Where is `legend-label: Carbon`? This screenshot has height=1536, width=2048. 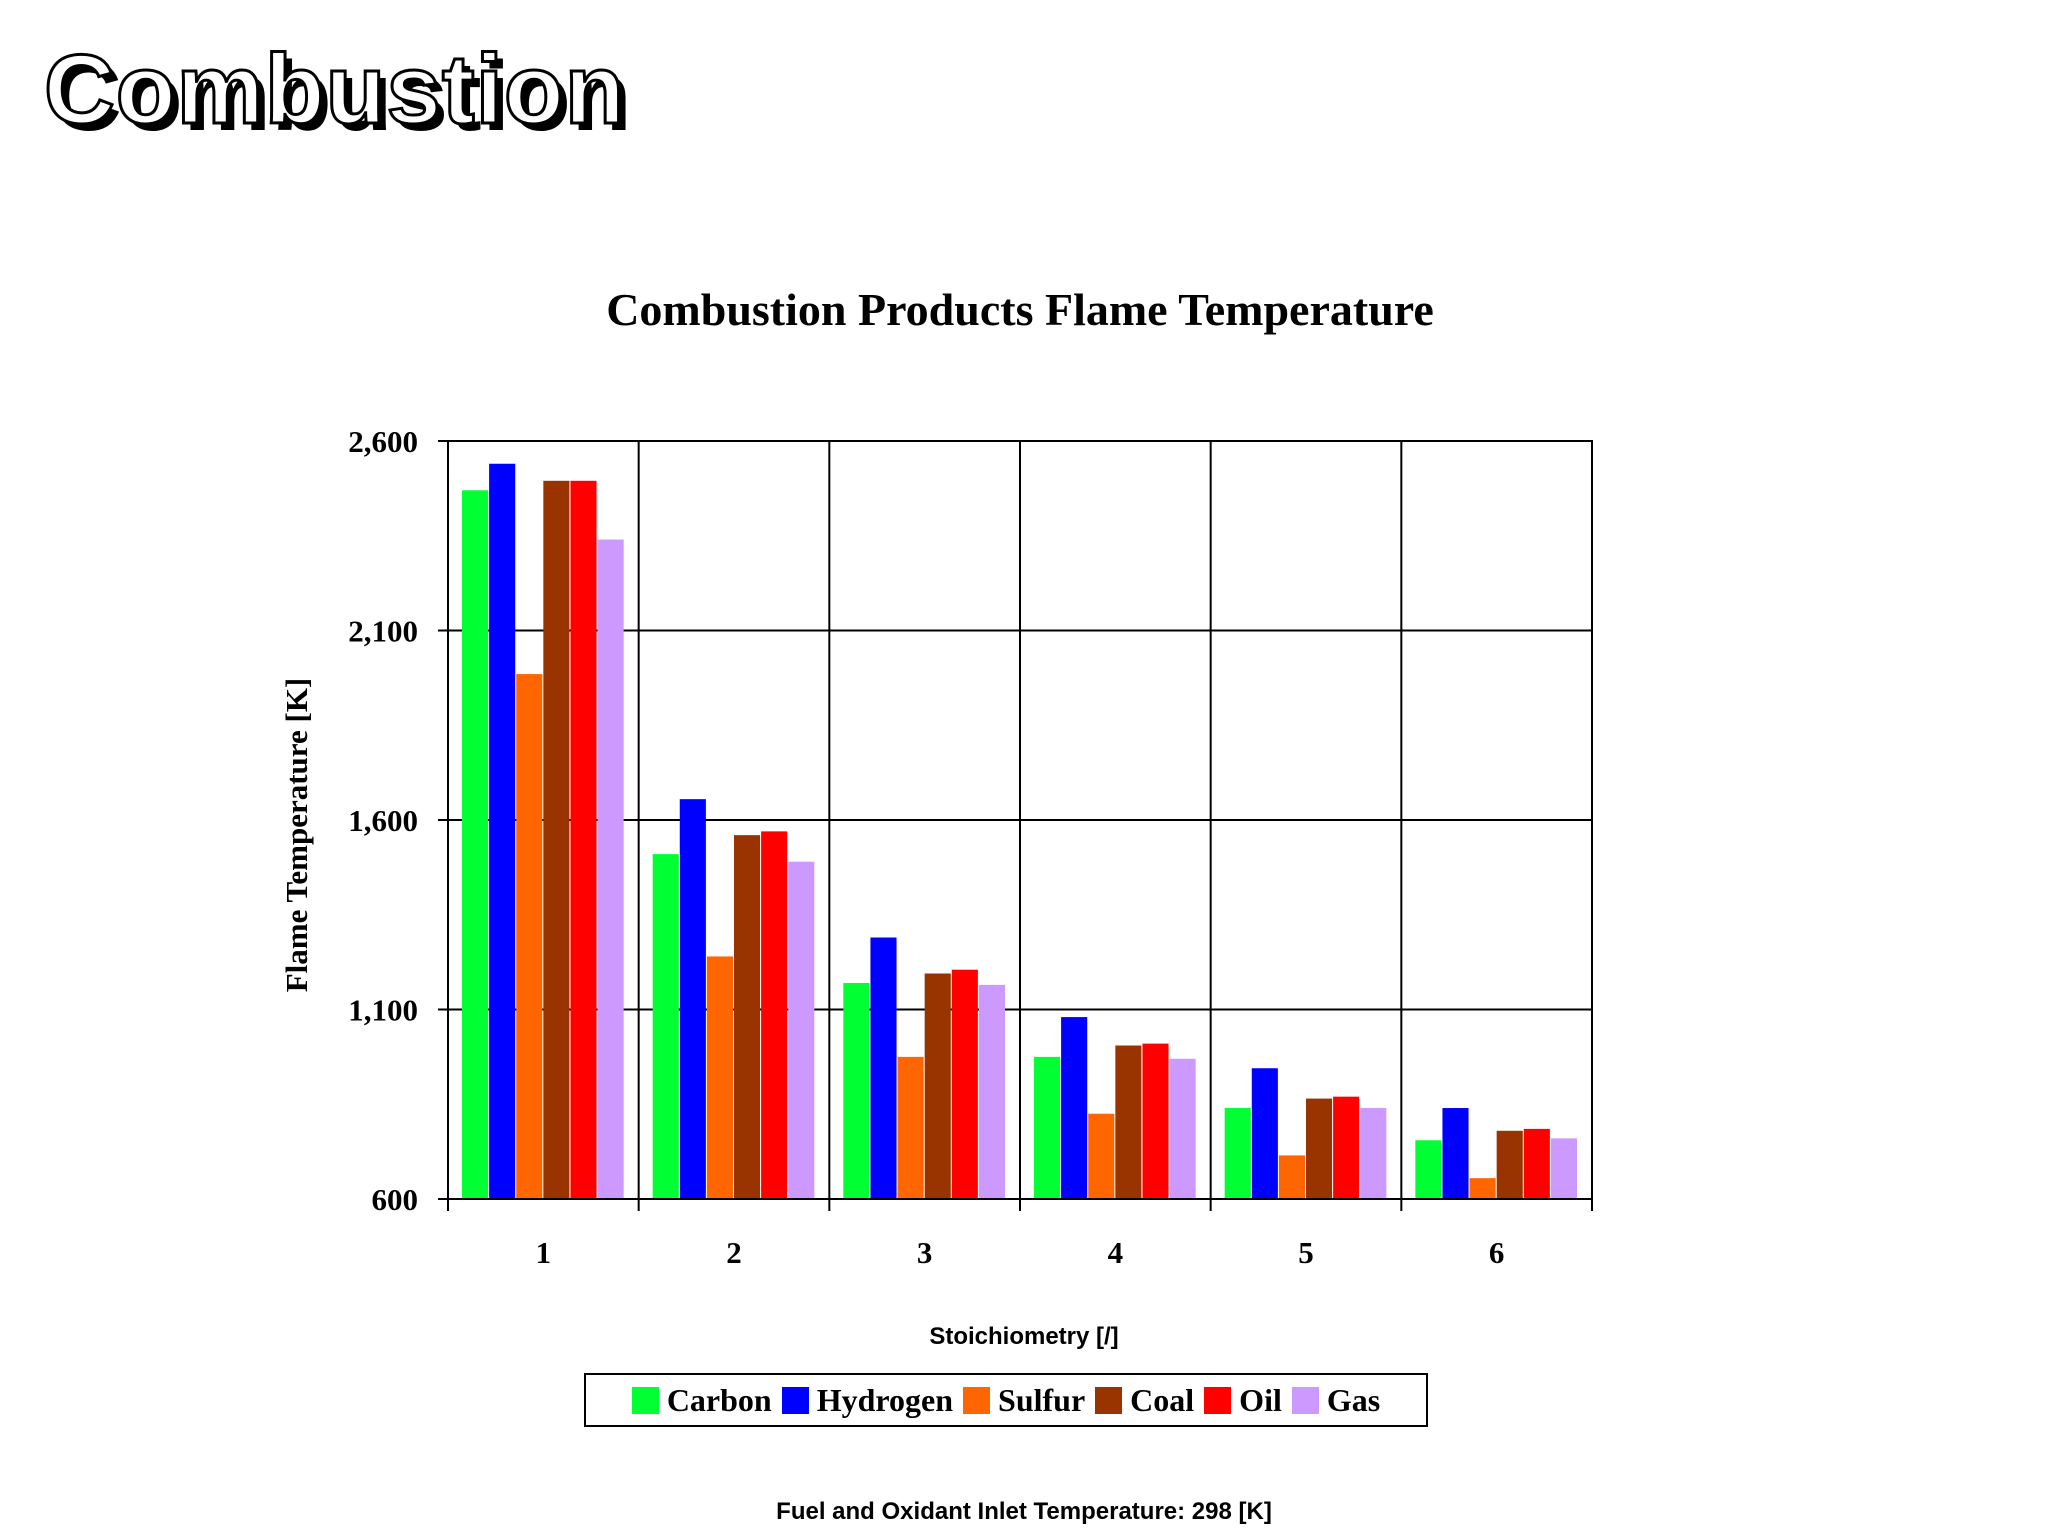
legend-label: Carbon is located at coordinates (719, 1399).